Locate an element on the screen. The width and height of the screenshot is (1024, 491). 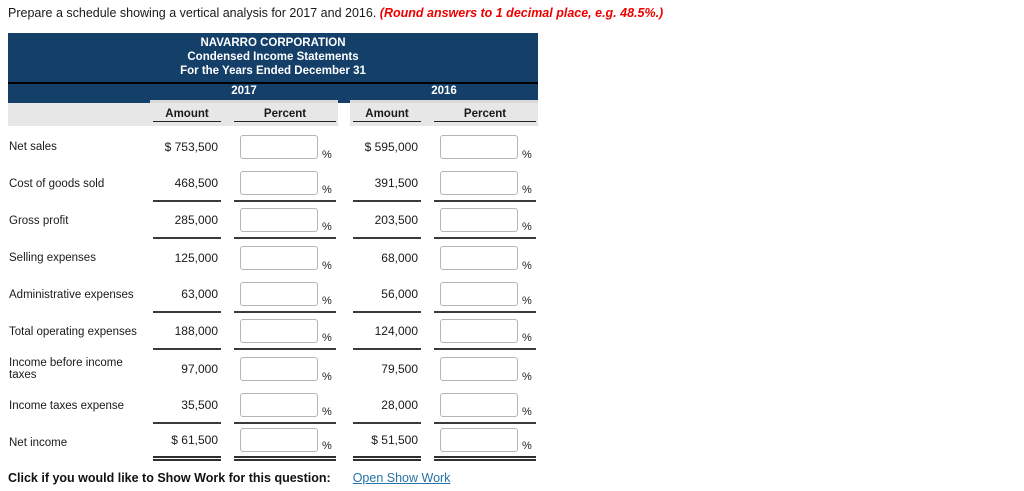
column-header-amount-2017: Amount is located at coordinates (187, 114).